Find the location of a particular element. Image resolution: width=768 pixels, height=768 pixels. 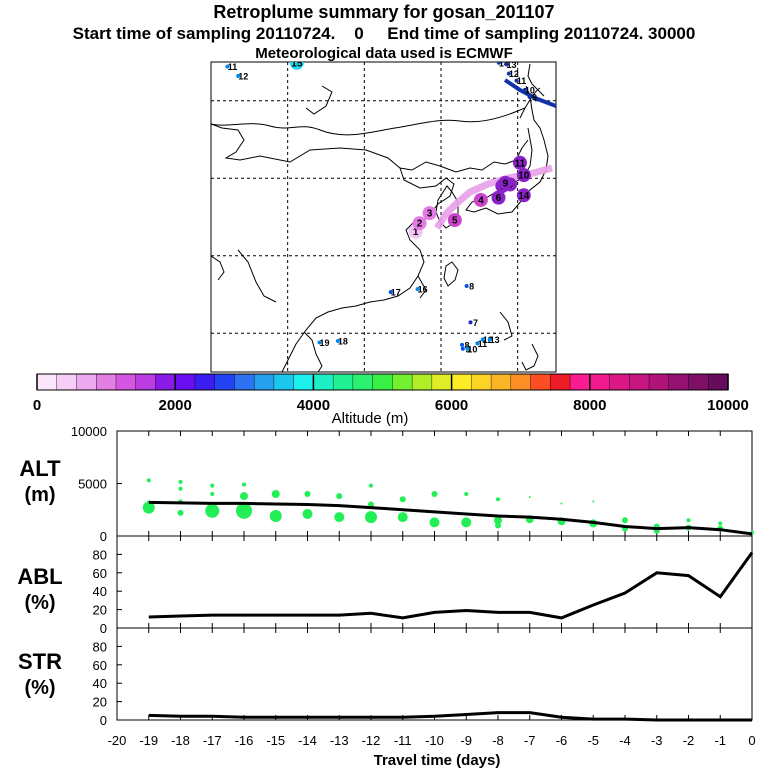

trajectory-marker: 15 is located at coordinates (296, 64).